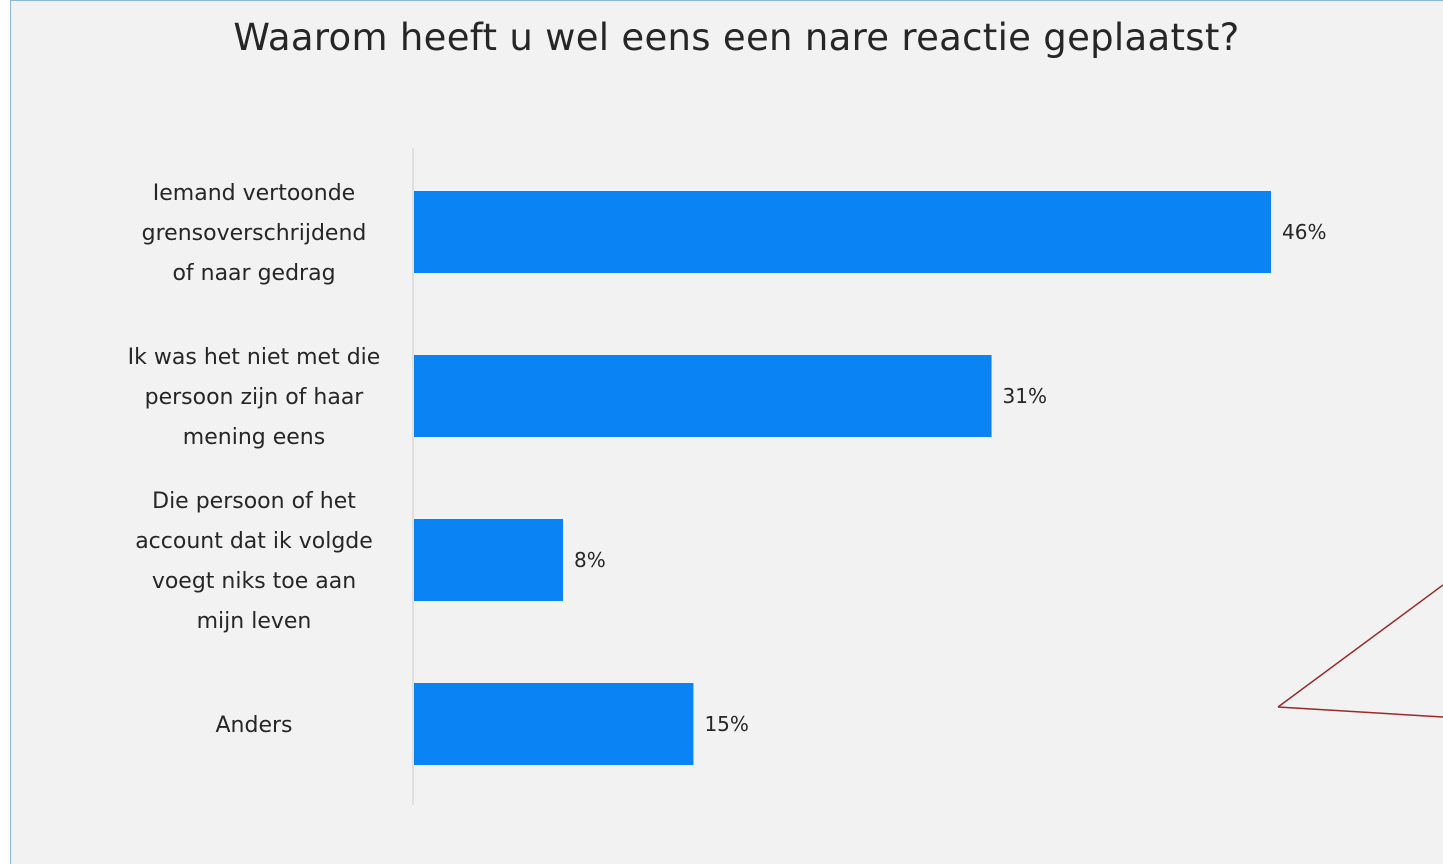 This screenshot has width=1443, height=864. What do you see at coordinates (253, 273) in the screenshot?
I see `category-label: of naar gedrag` at bounding box center [253, 273].